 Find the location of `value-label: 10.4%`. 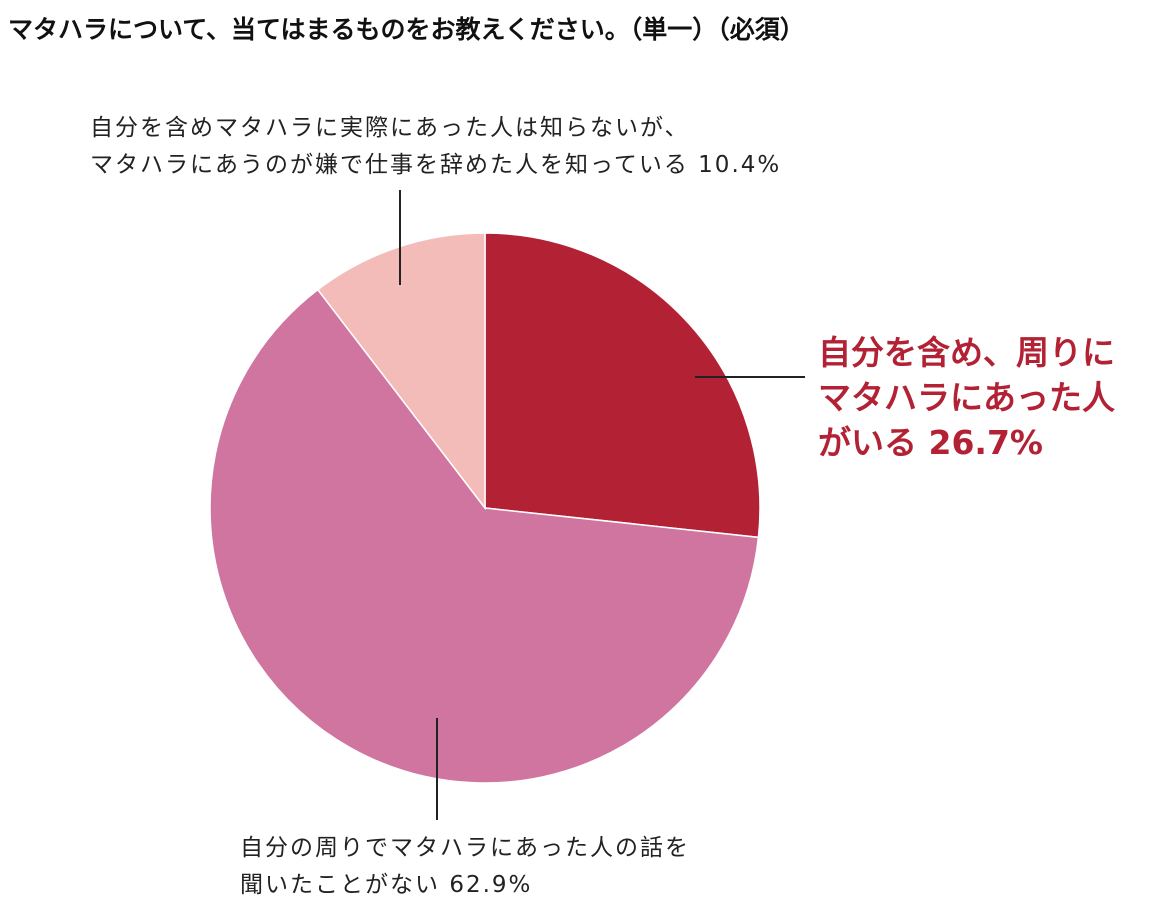

value-label: 10.4% is located at coordinates (740, 165).